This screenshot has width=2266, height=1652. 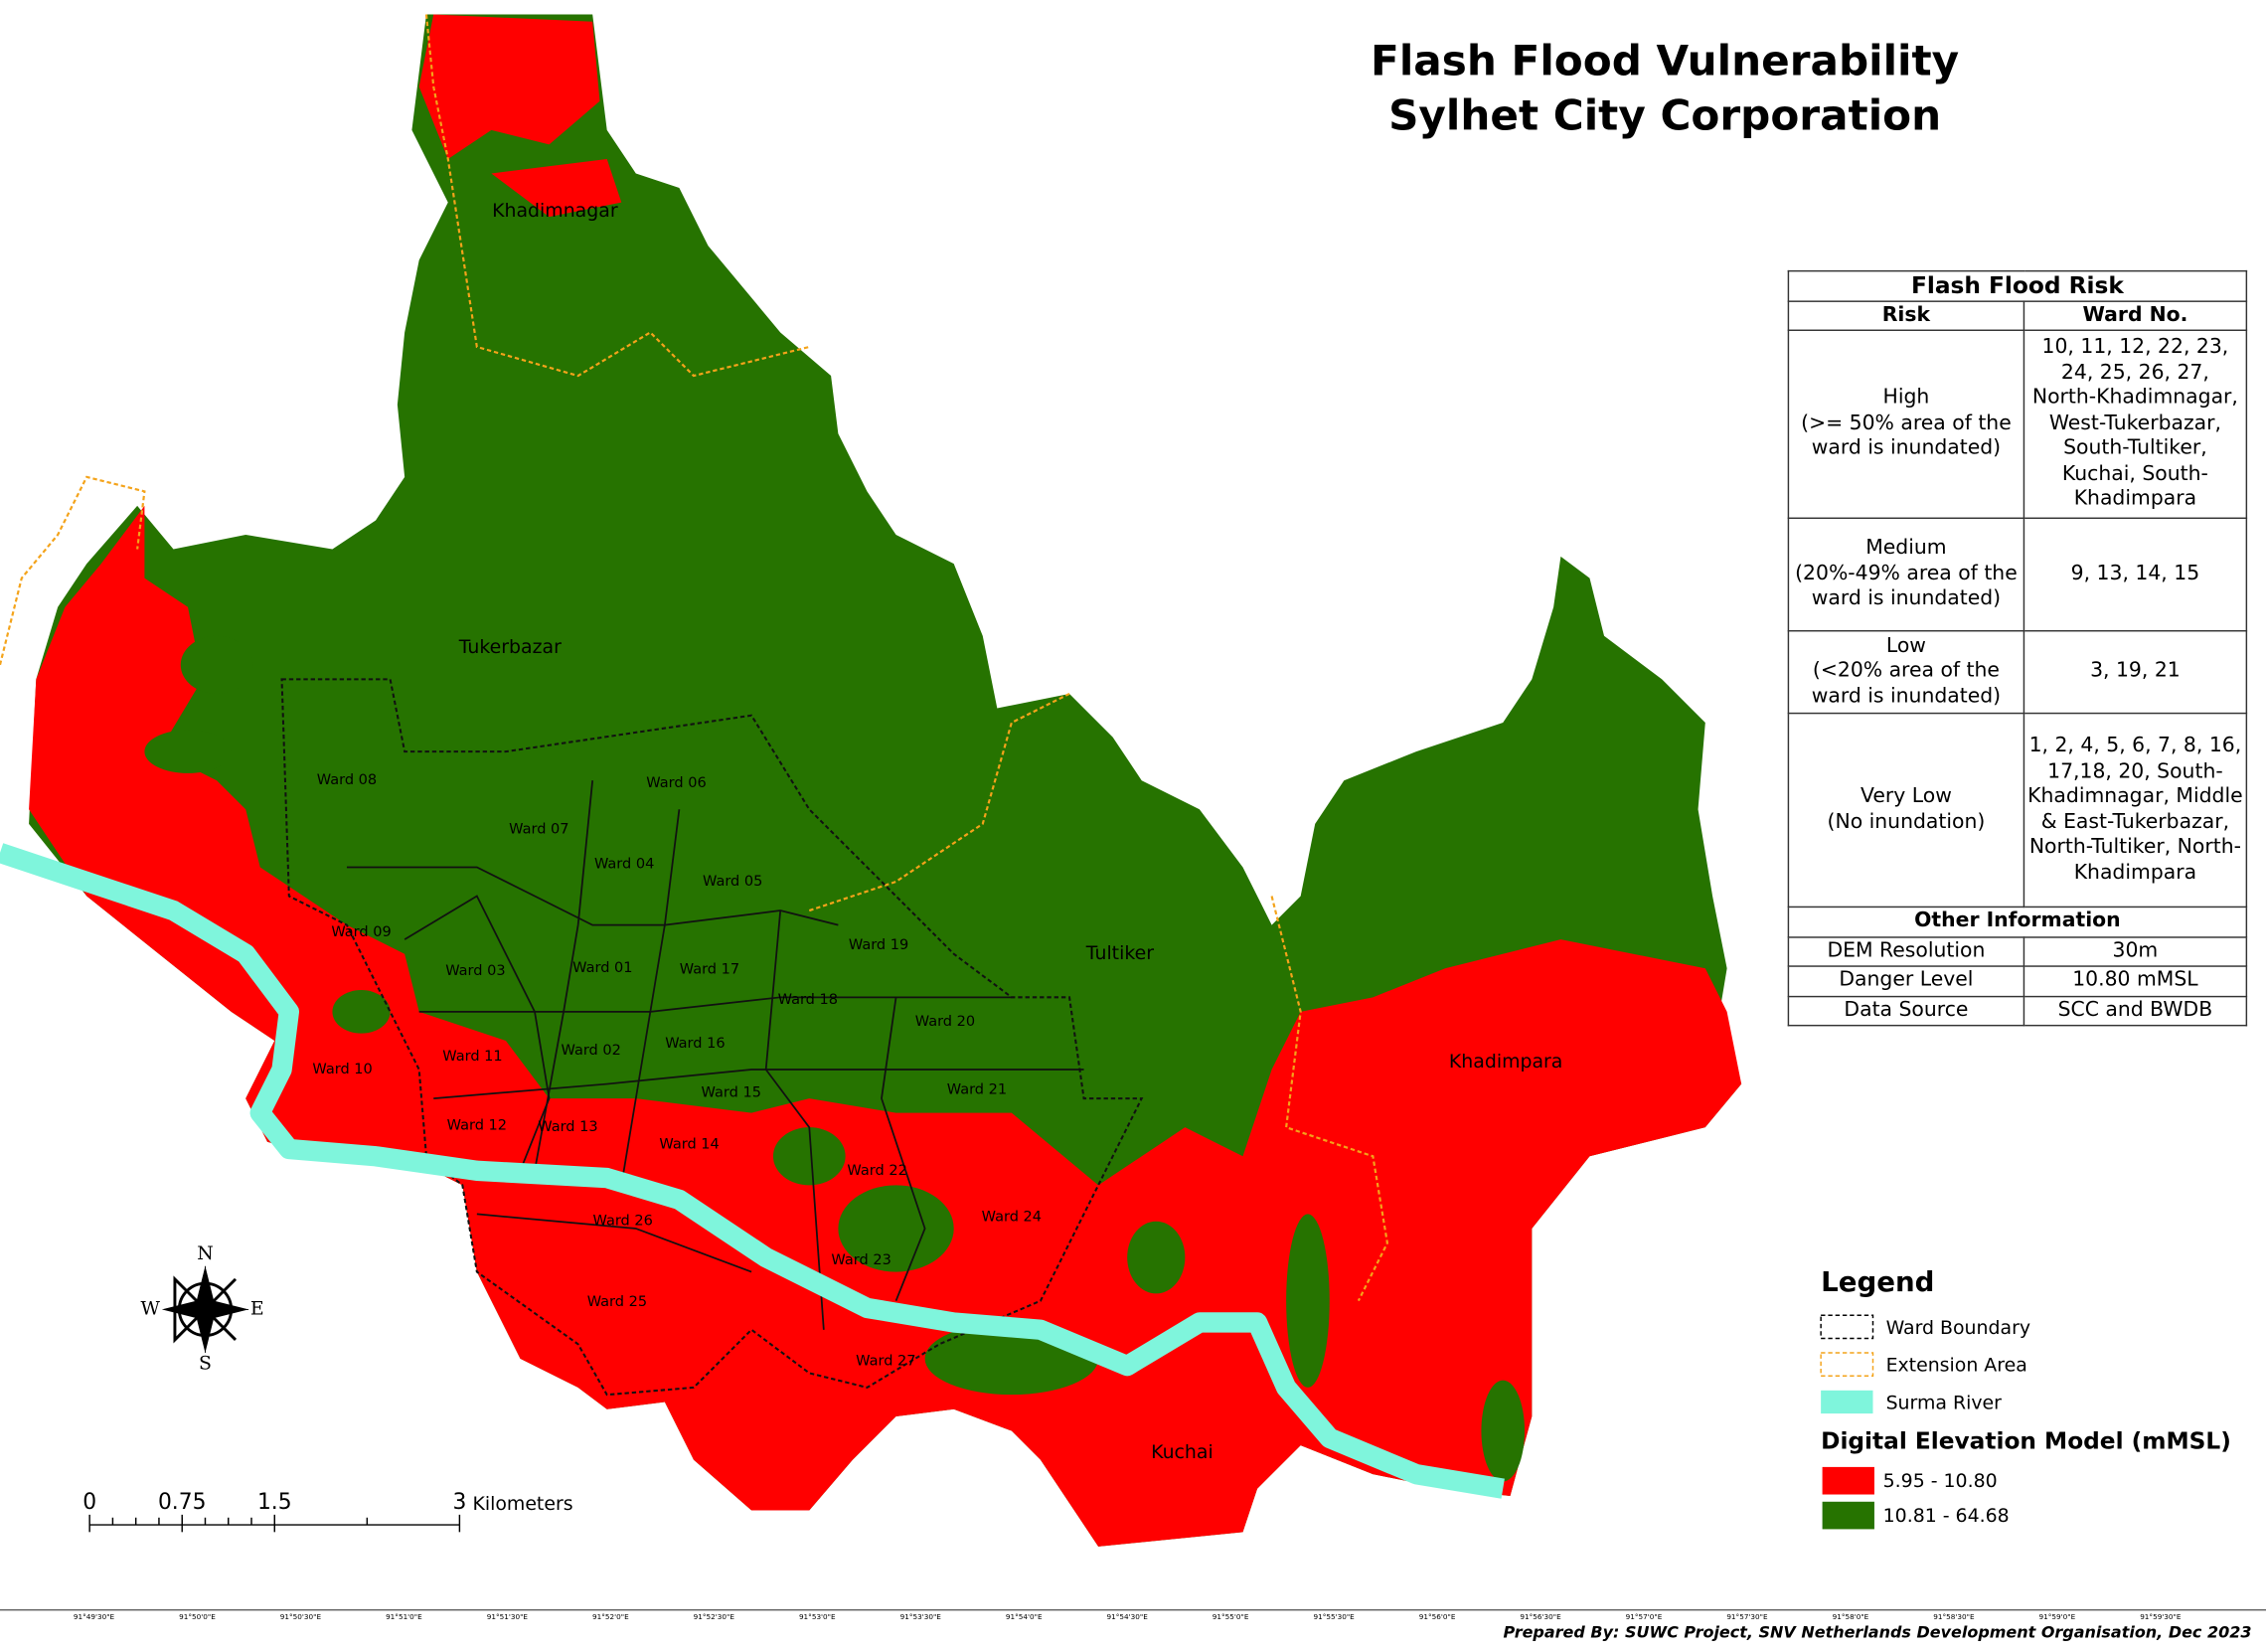 What do you see at coordinates (1540, 1616) in the screenshot?
I see `longitude-label: 91°56'30"E` at bounding box center [1540, 1616].